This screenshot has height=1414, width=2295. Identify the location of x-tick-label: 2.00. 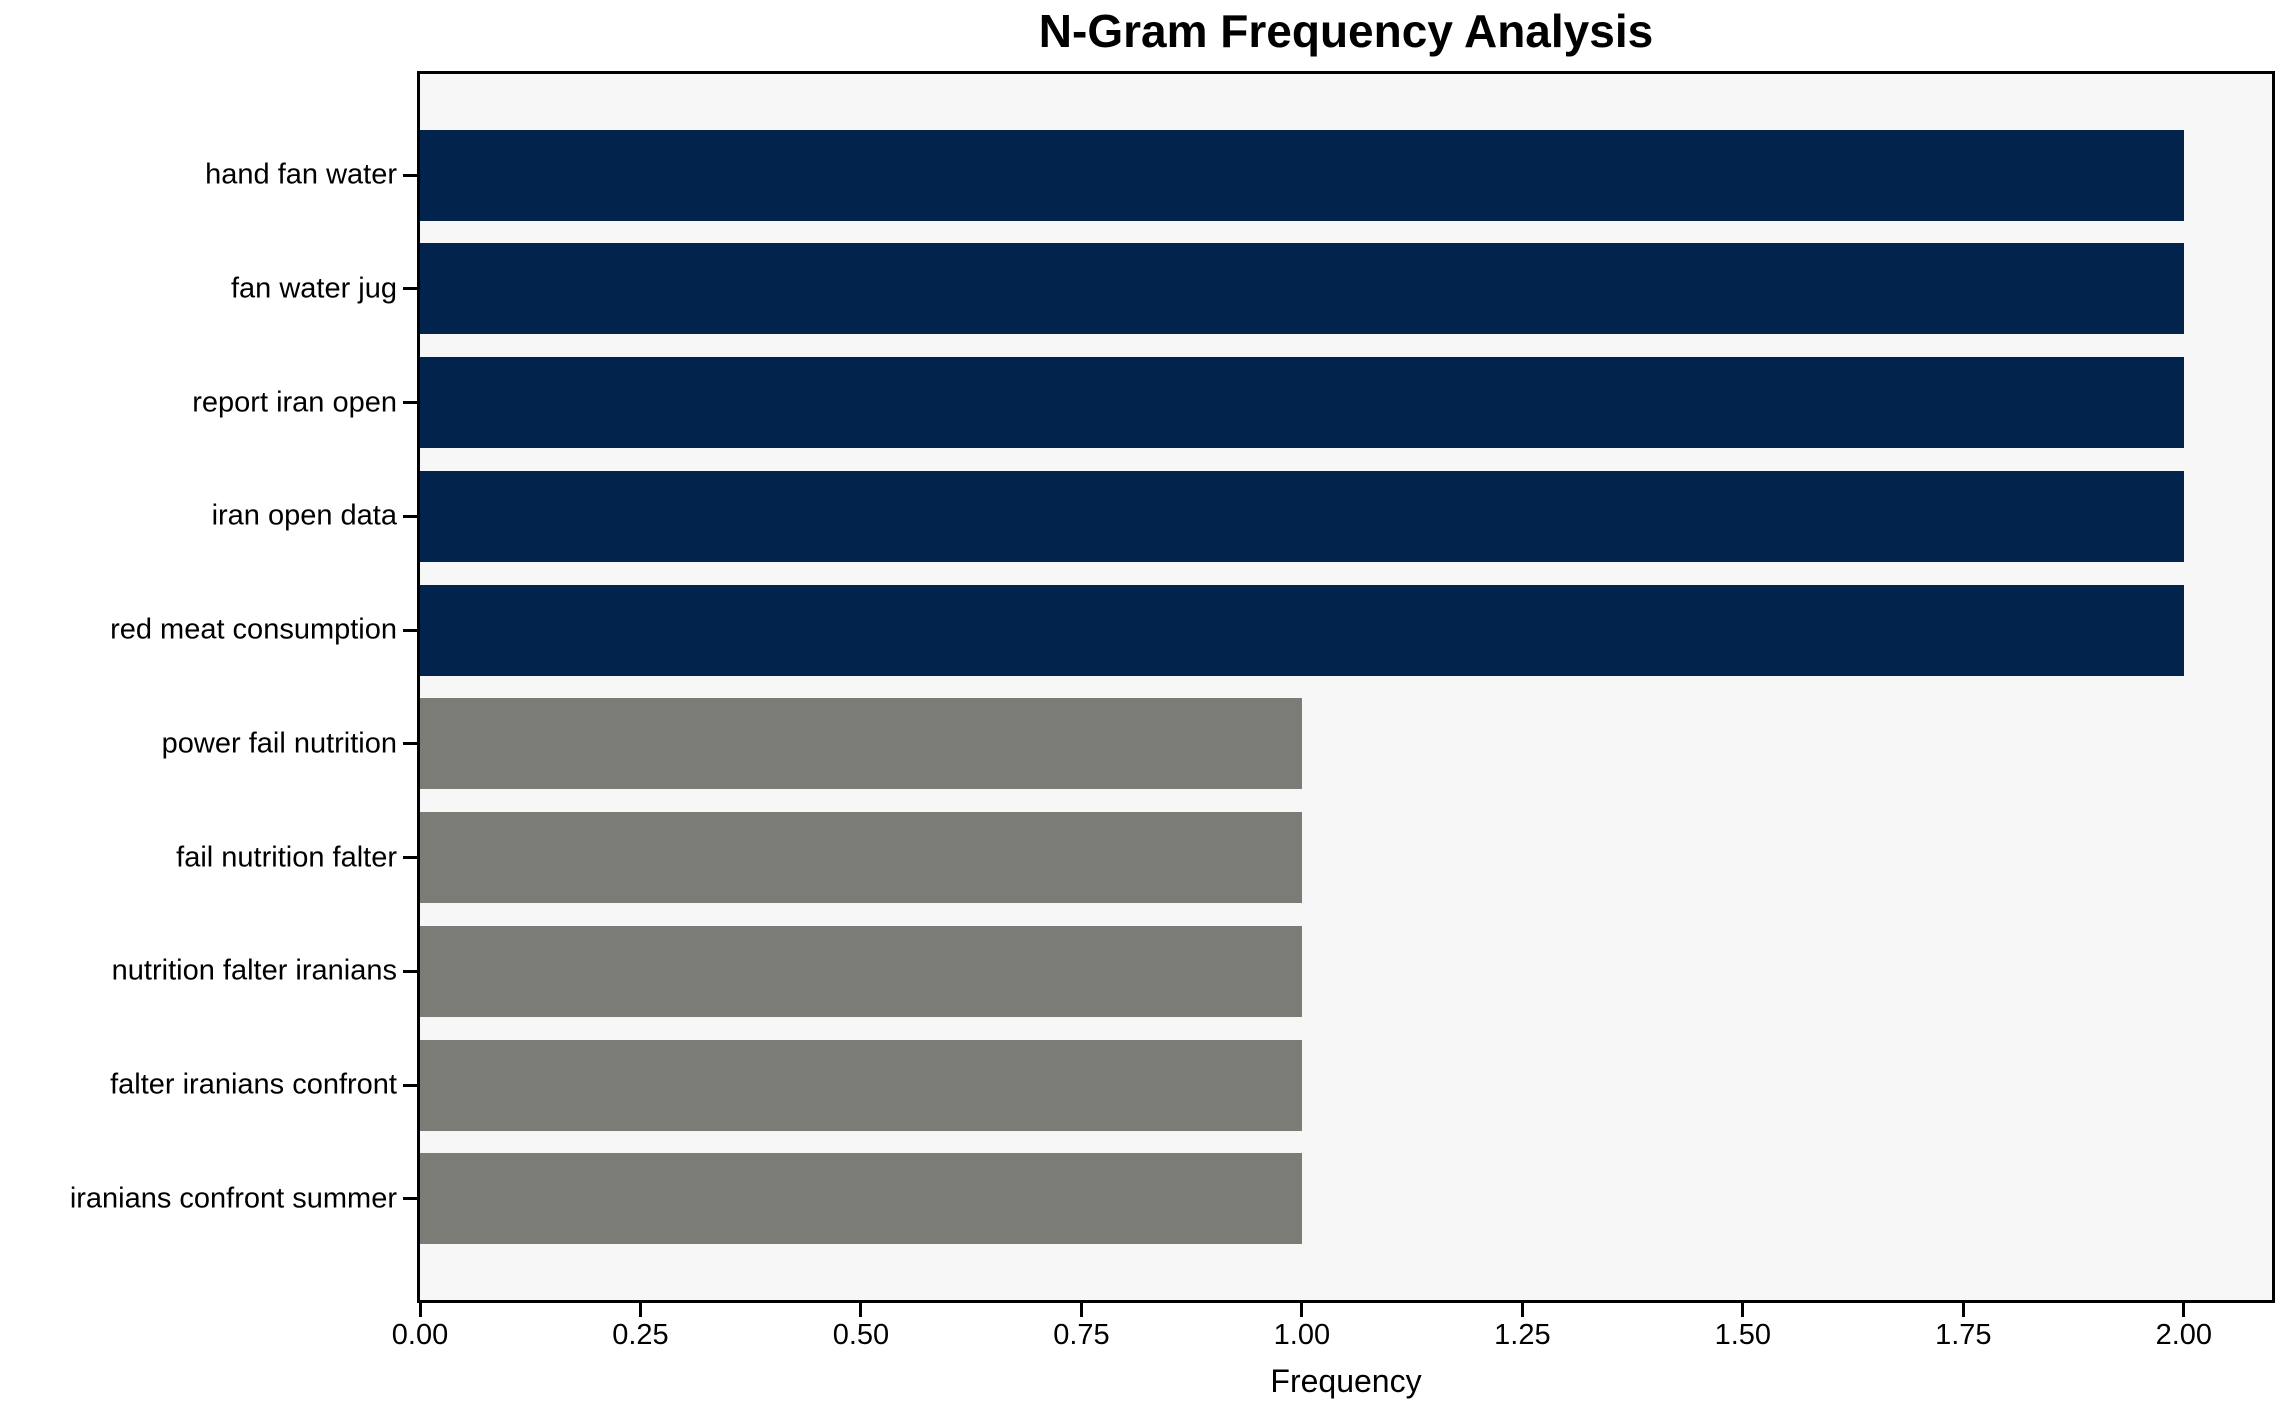
(2184, 1335).